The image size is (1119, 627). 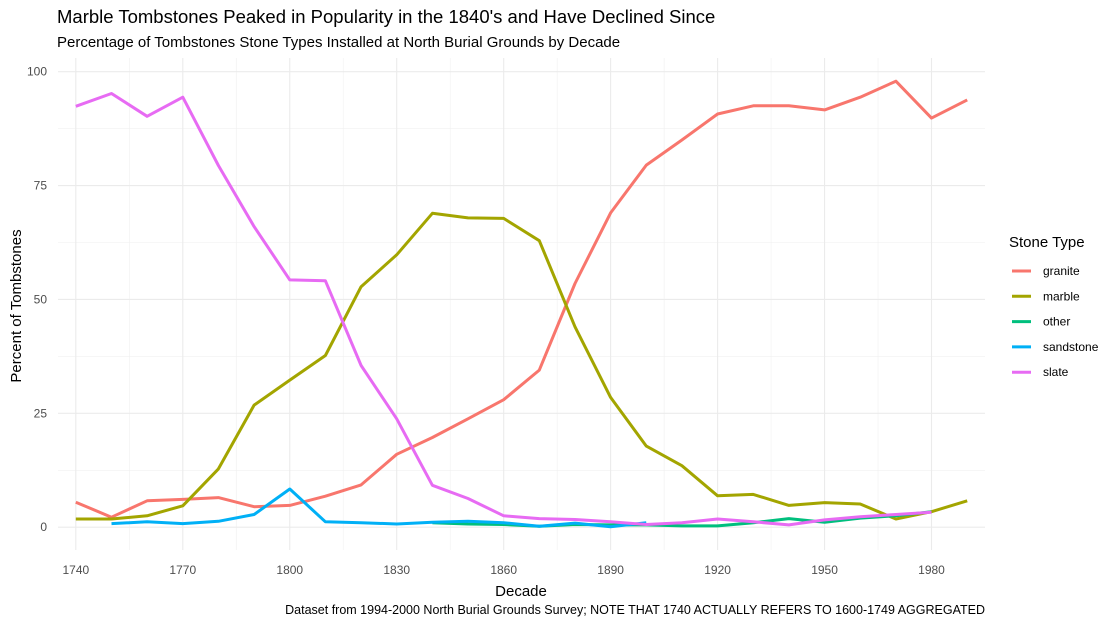 I want to click on y-tick-label: 50, so click(x=41, y=299).